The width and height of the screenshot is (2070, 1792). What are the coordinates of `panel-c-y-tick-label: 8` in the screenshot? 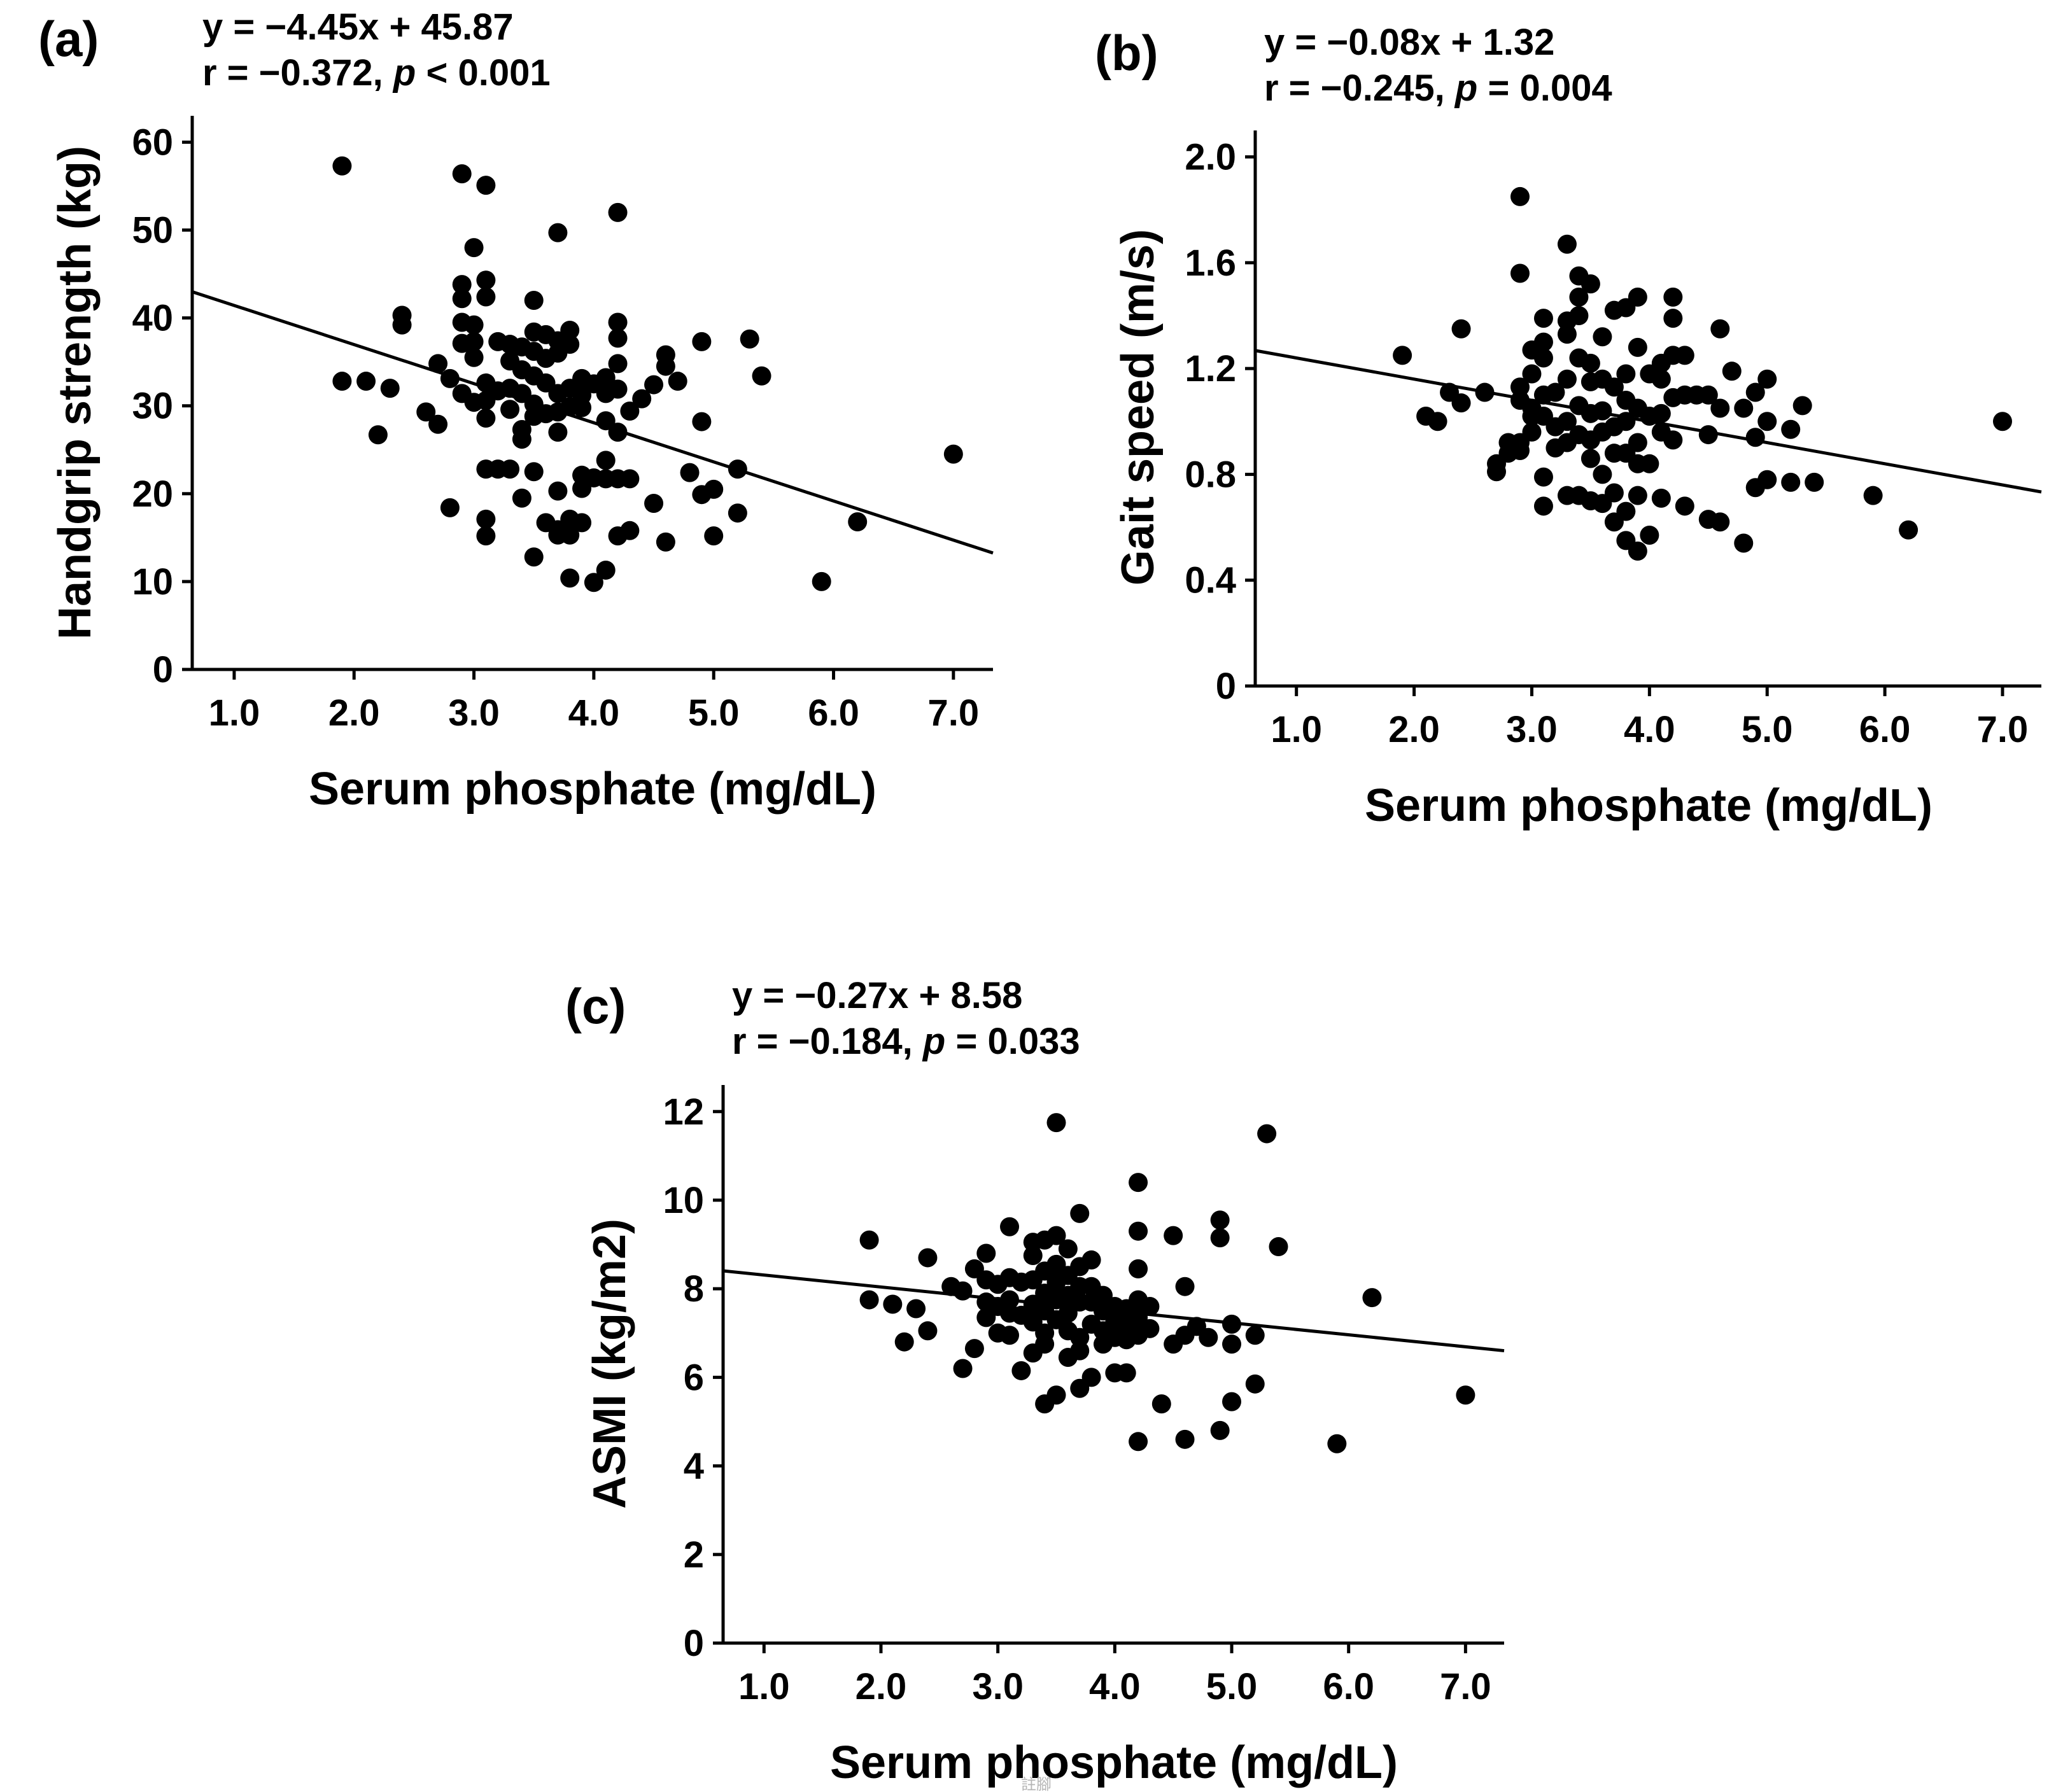 It's located at (694, 1289).